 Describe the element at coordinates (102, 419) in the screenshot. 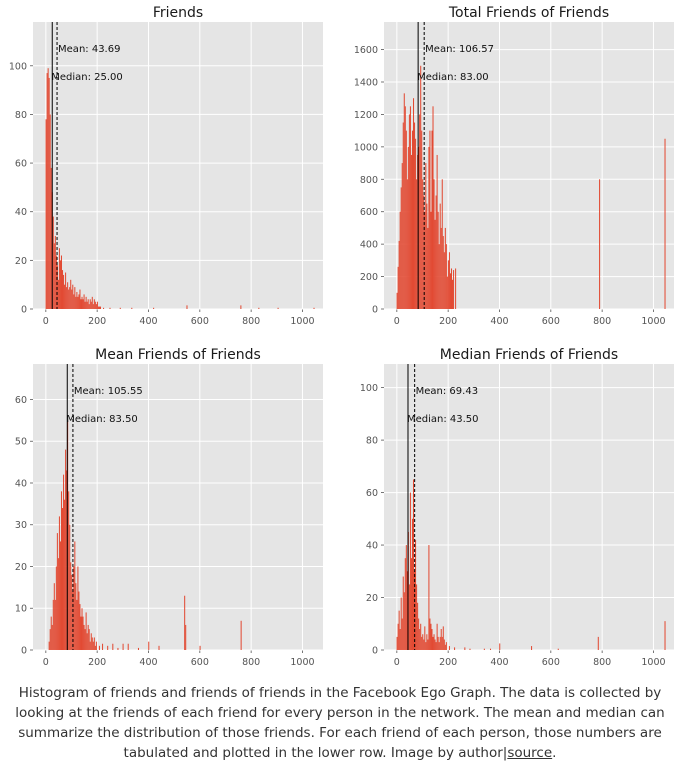

I see `median-annotation: Median: 83.50` at that location.